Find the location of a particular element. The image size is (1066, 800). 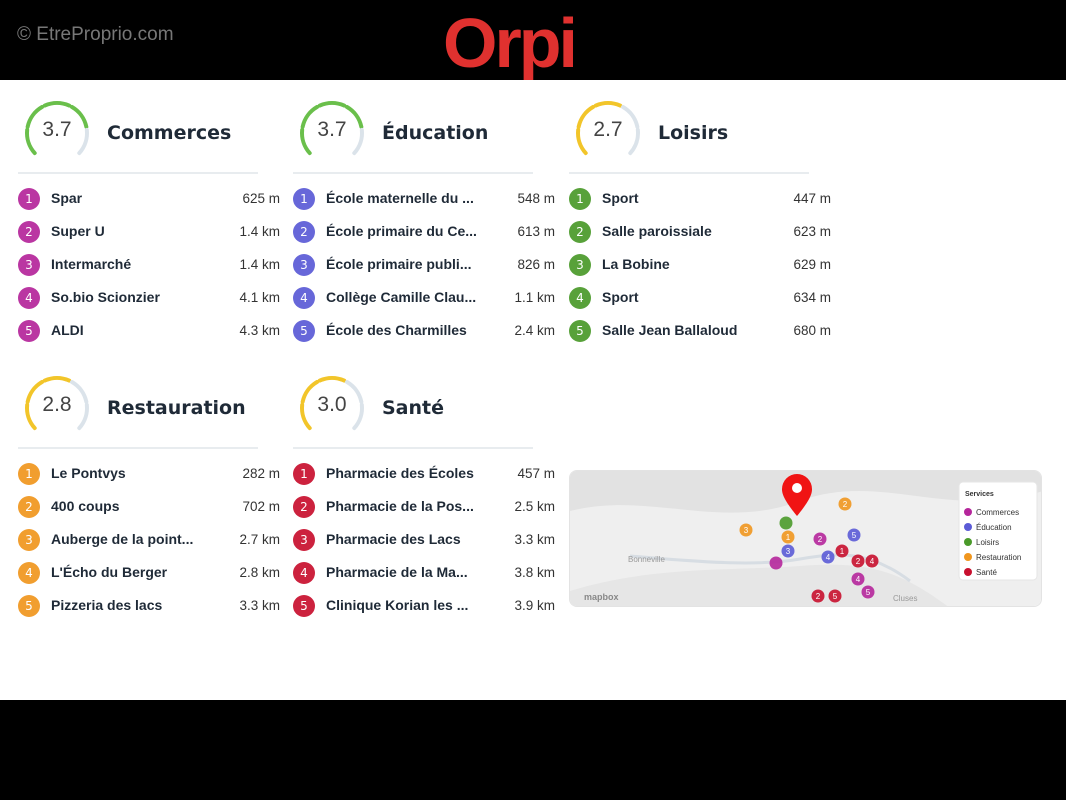

list-item: 3 La Bobine 629 m is located at coordinates (700, 268).